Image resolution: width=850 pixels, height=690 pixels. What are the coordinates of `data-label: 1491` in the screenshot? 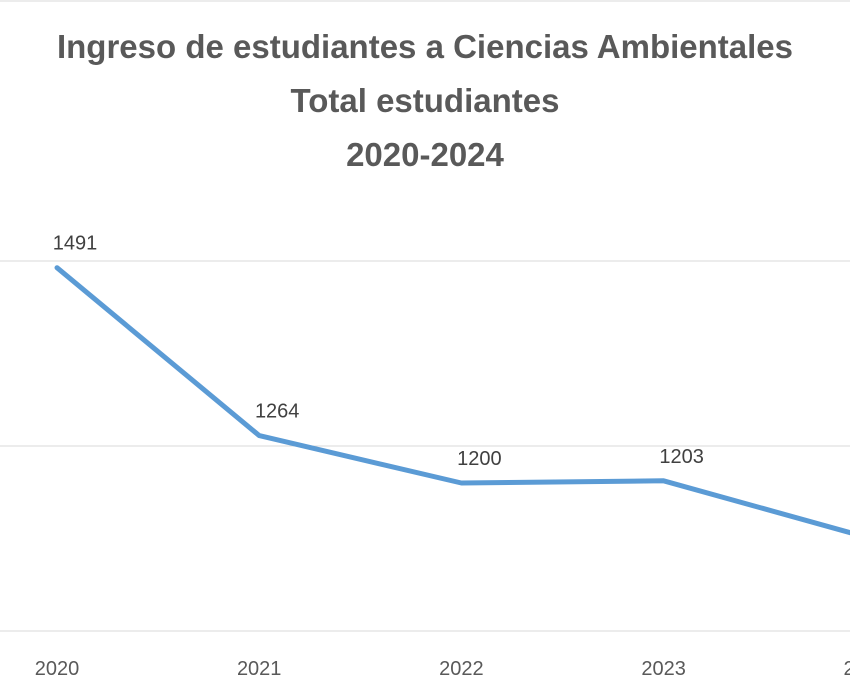 It's located at (75, 244).